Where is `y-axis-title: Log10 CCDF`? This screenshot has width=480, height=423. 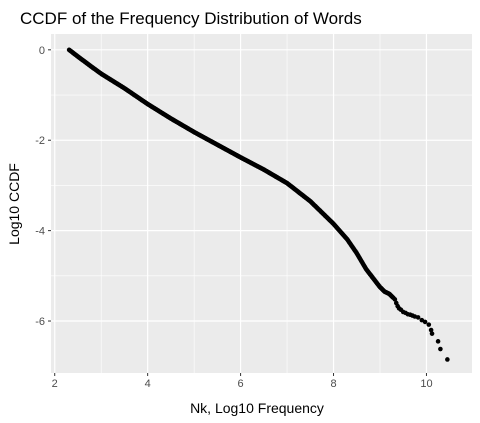
y-axis-title: Log10 CCDF is located at coordinates (14, 204).